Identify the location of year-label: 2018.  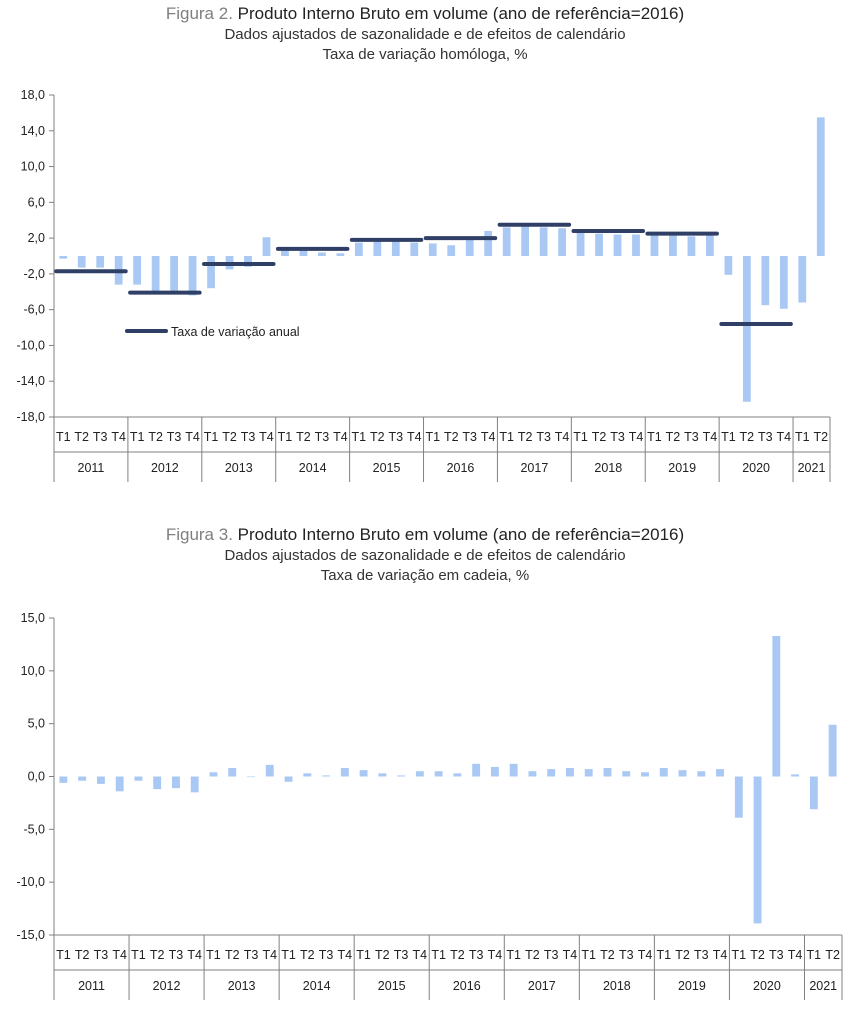
(608, 468).